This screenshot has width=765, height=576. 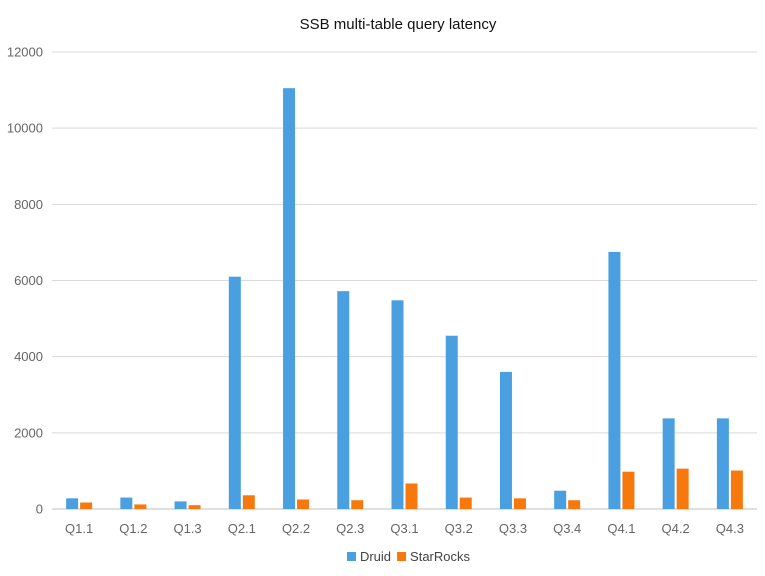 What do you see at coordinates (513, 528) in the screenshot?
I see `x-tick-label: Q3.3` at bounding box center [513, 528].